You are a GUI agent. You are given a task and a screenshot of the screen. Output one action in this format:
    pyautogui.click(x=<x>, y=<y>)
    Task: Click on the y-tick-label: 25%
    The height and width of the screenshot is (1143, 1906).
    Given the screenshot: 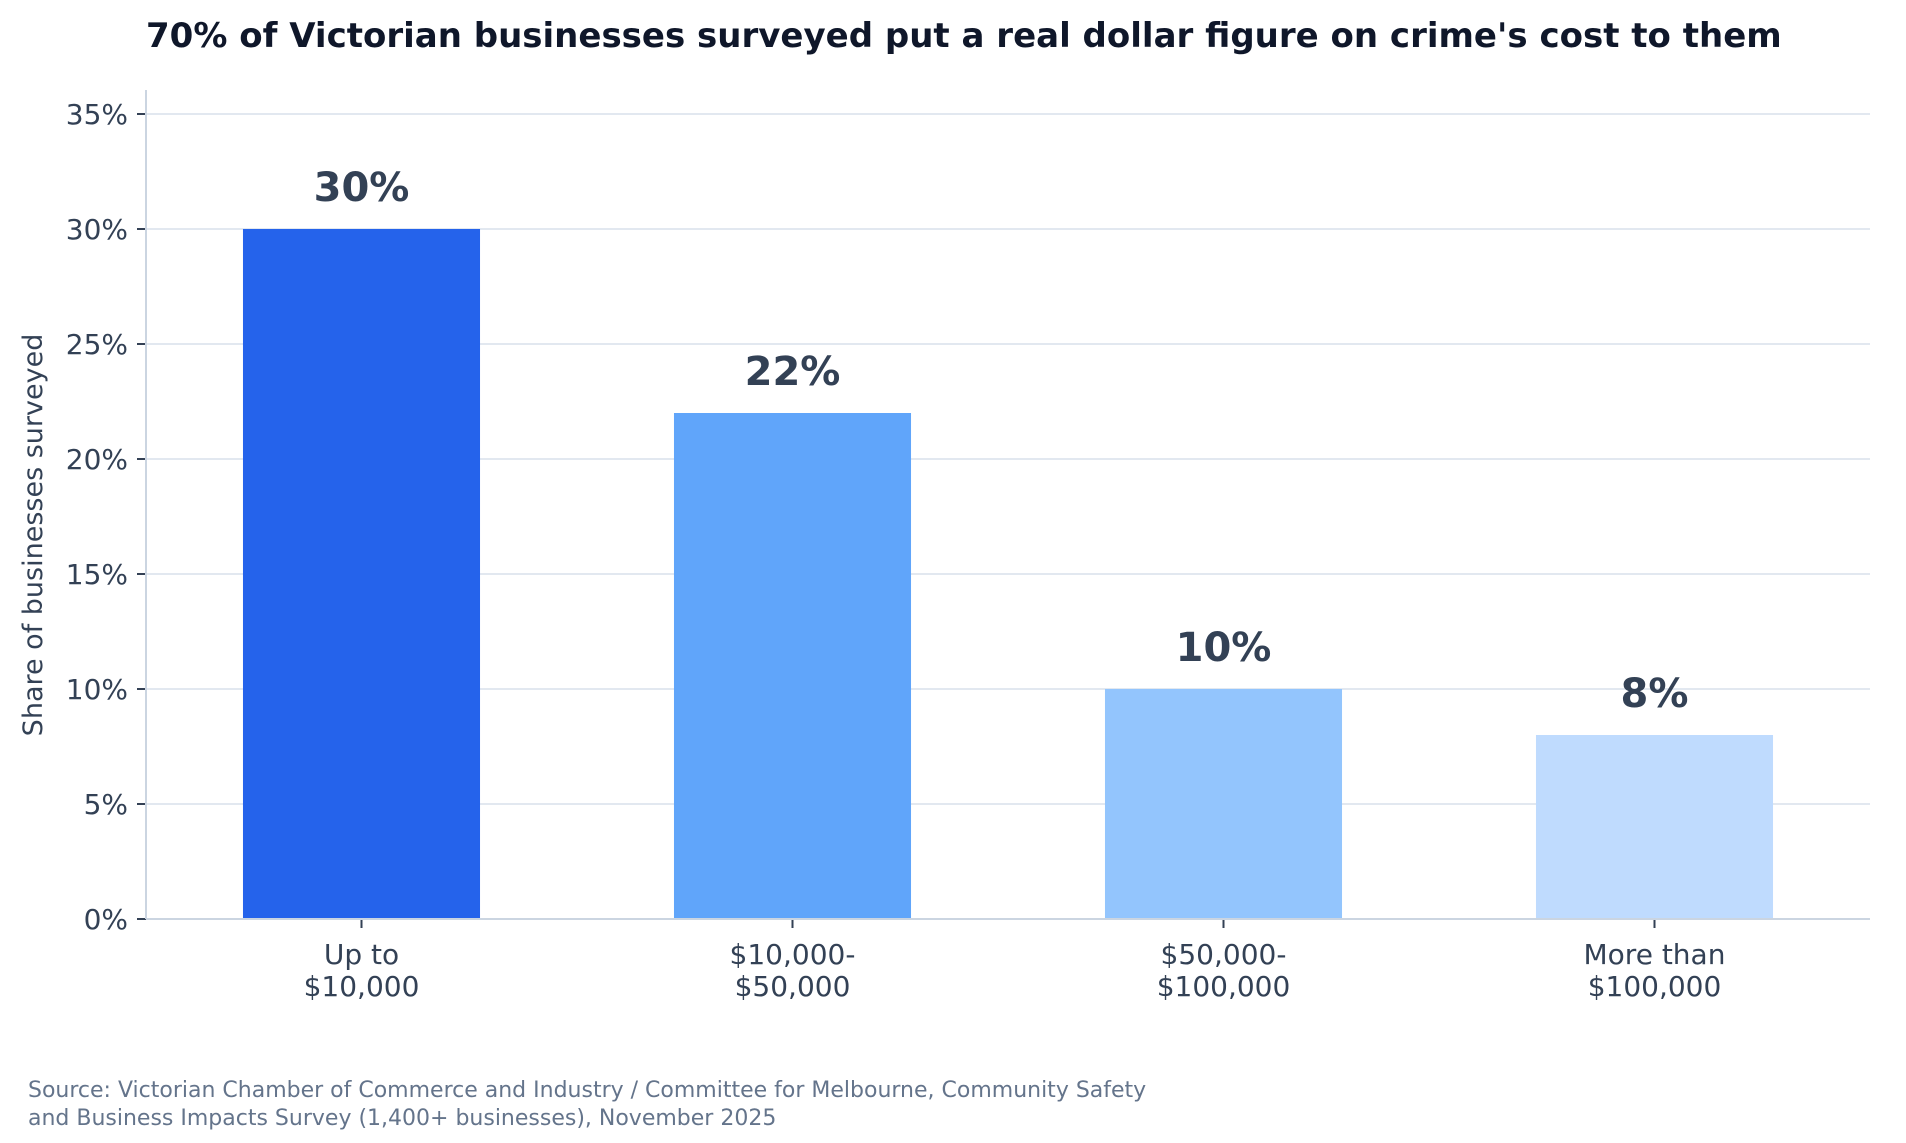 What is the action you would take?
    pyautogui.click(x=97, y=344)
    